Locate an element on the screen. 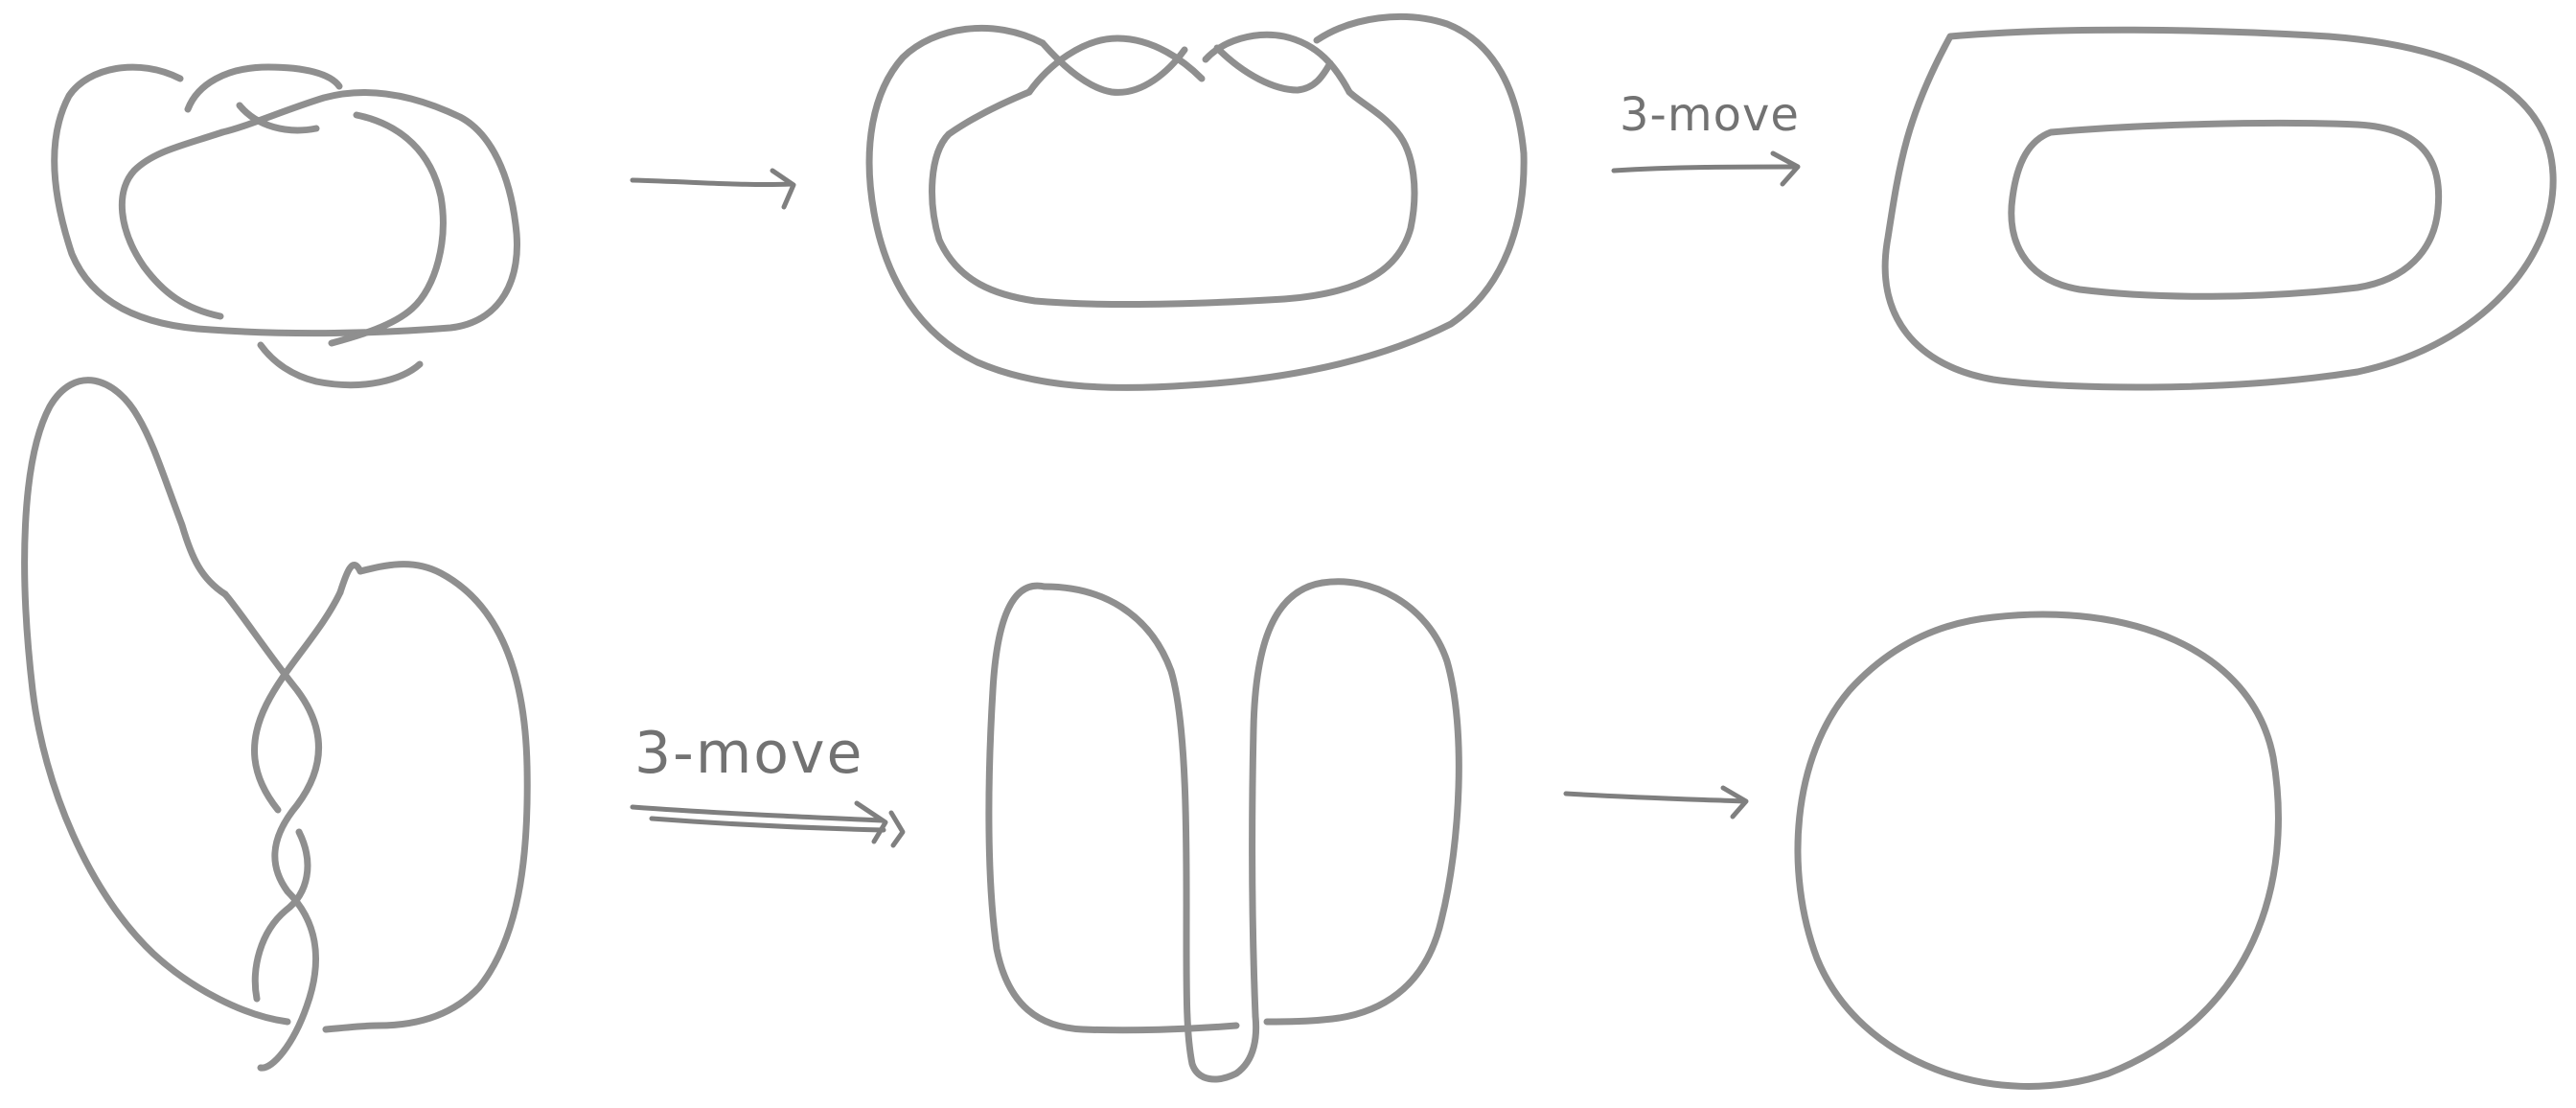 The height and width of the screenshot is (1108, 2576). bottom-left-knot is located at coordinates (276, 724).